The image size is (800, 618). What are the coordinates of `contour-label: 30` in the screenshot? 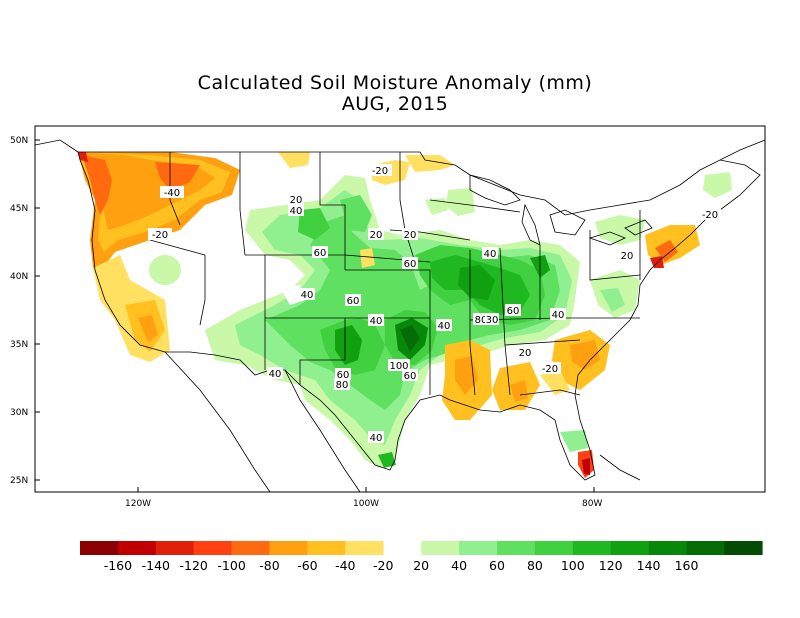 It's located at (492, 320).